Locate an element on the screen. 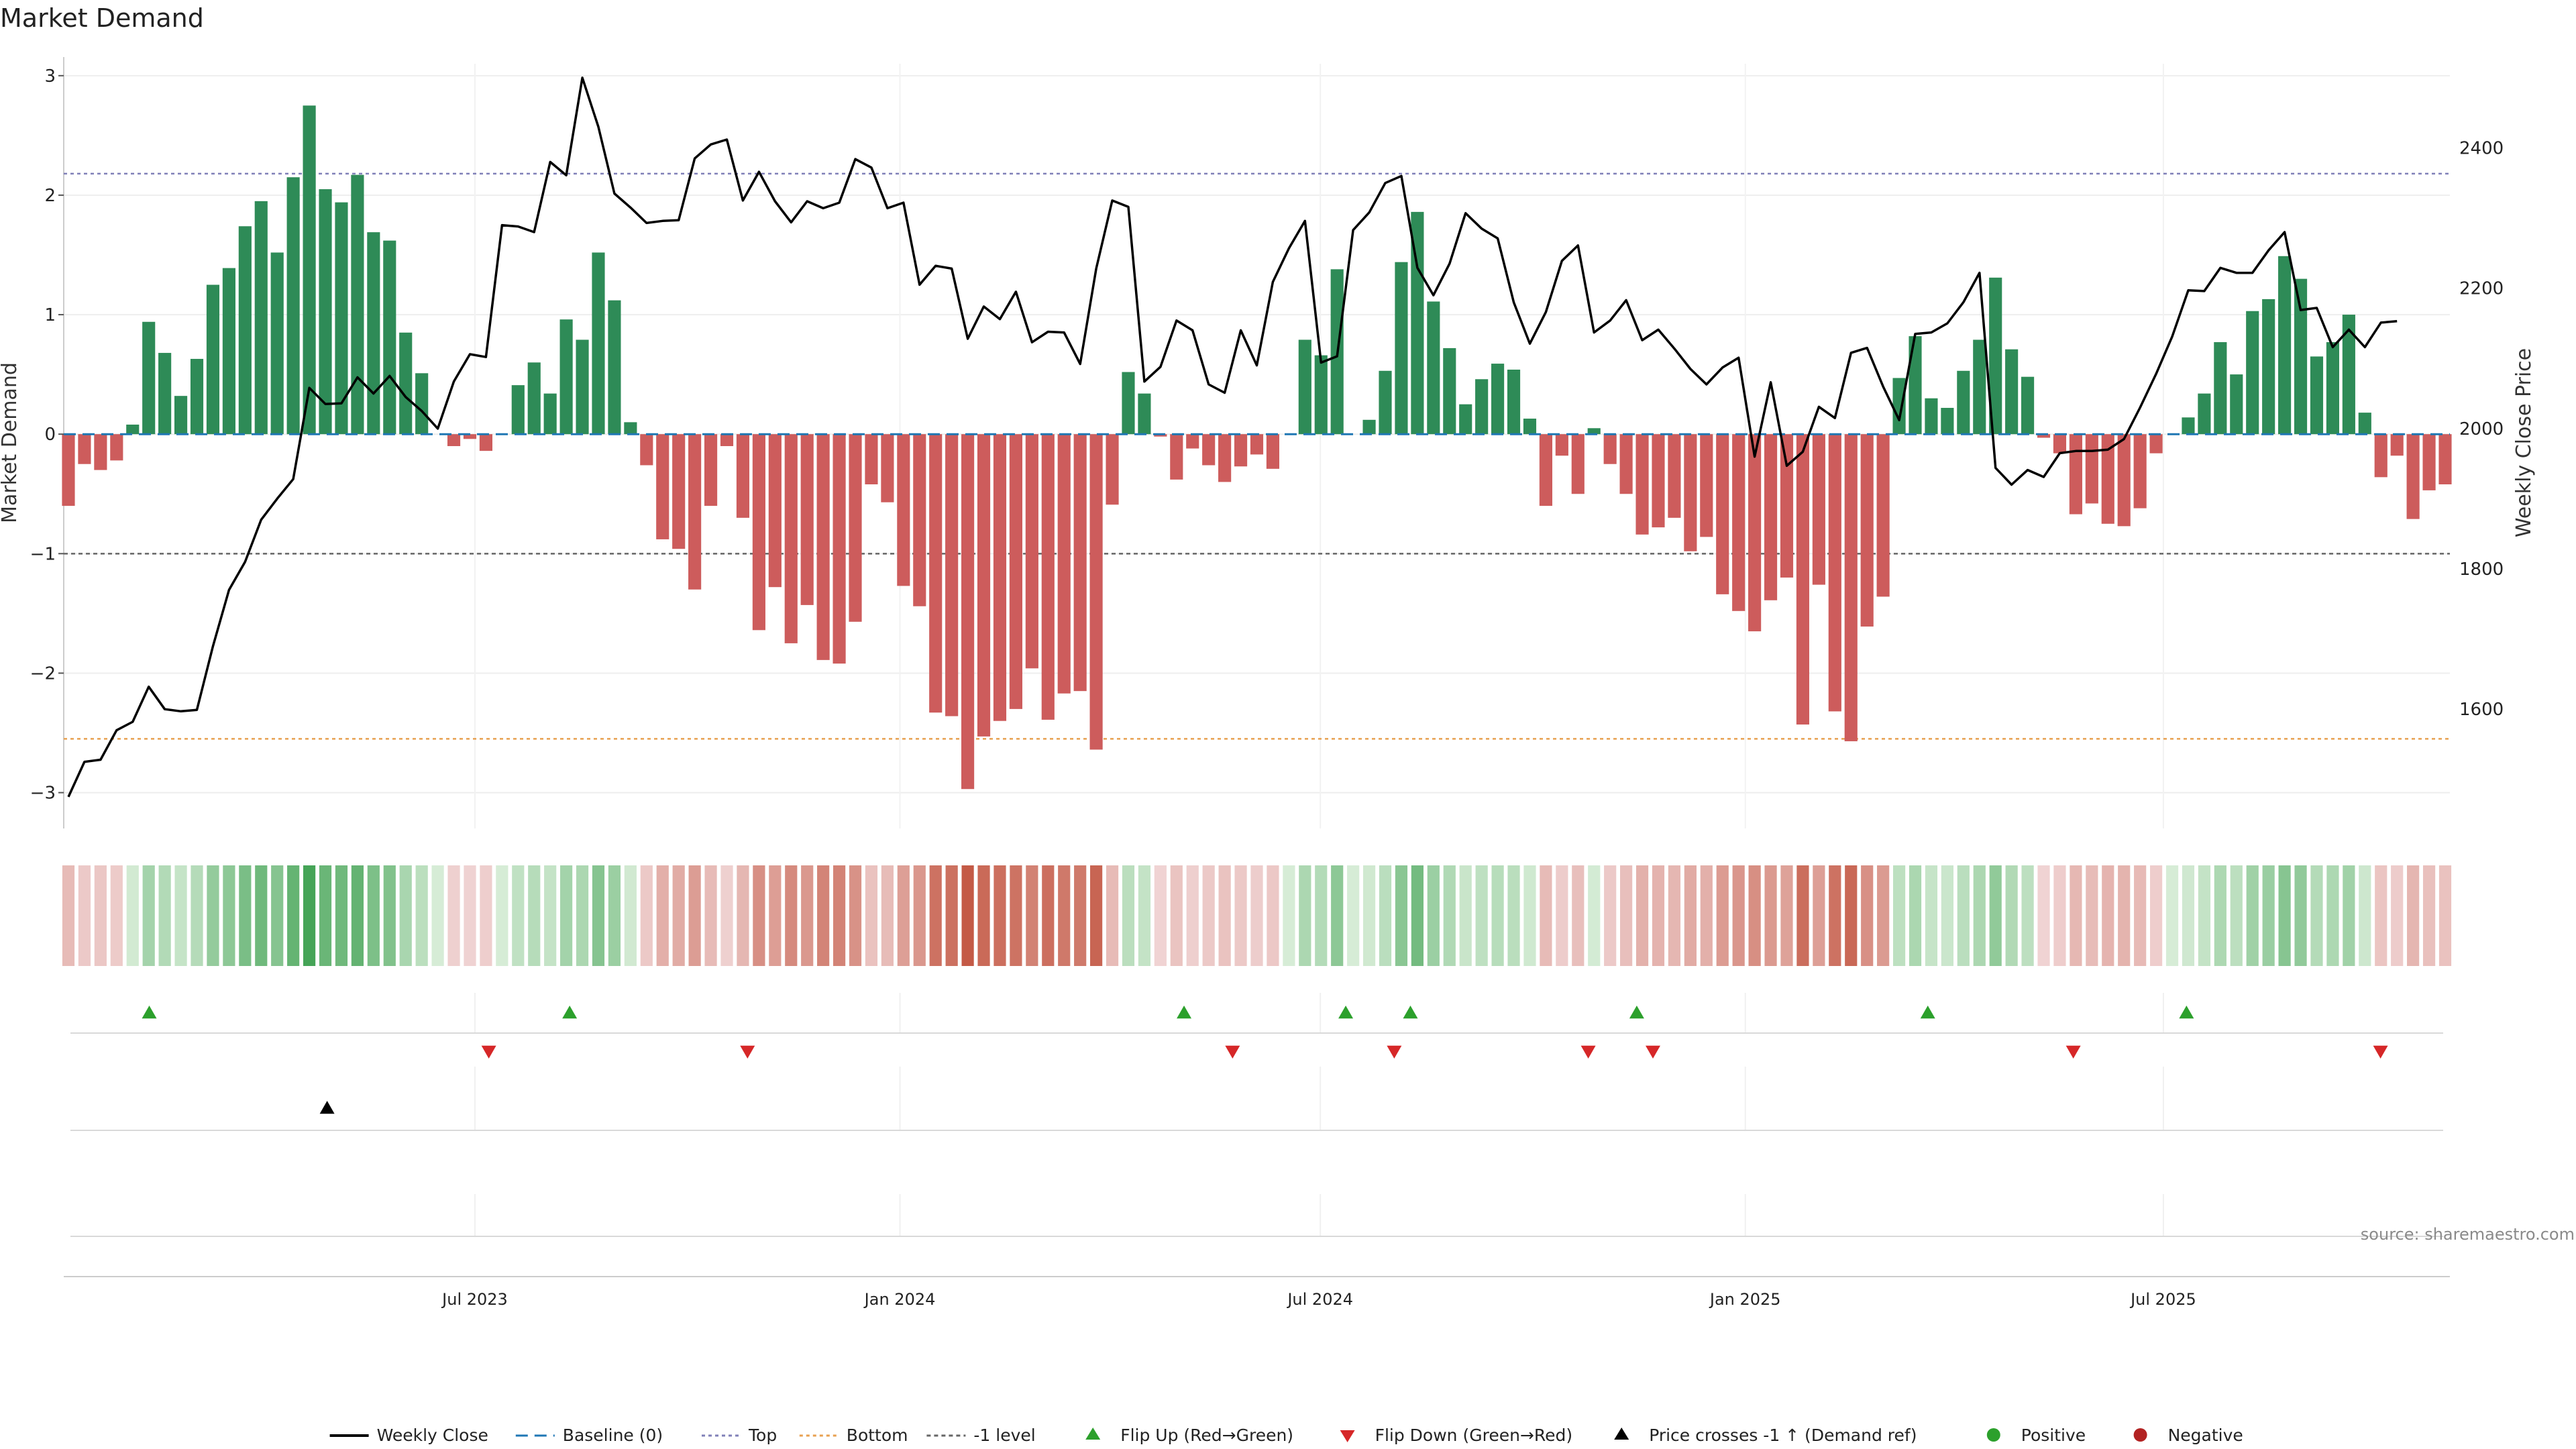 This screenshot has width=2576, height=1449. y2-tick-label: 2400 is located at coordinates (2481, 149).